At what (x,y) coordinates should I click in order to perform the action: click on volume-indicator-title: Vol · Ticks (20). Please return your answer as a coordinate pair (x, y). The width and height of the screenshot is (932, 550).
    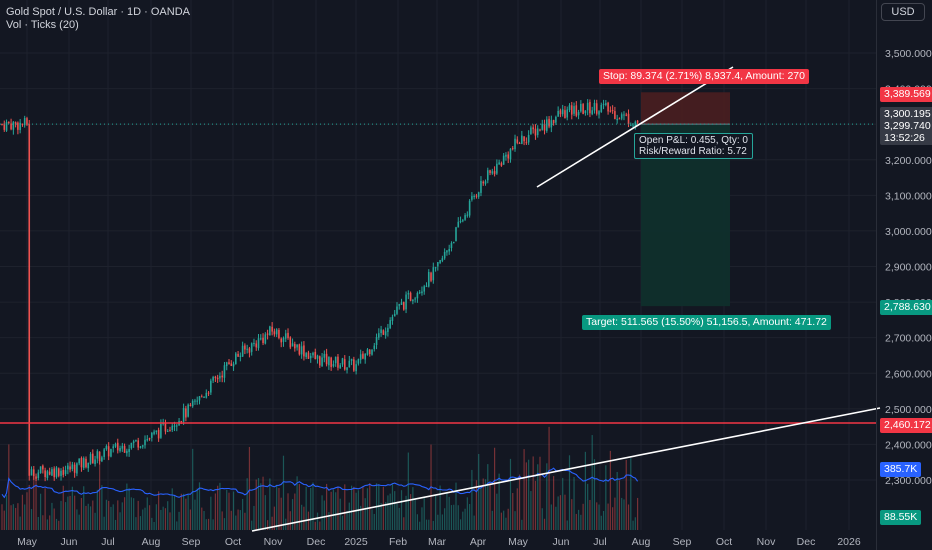
    Looking at the image, I should click on (42, 25).